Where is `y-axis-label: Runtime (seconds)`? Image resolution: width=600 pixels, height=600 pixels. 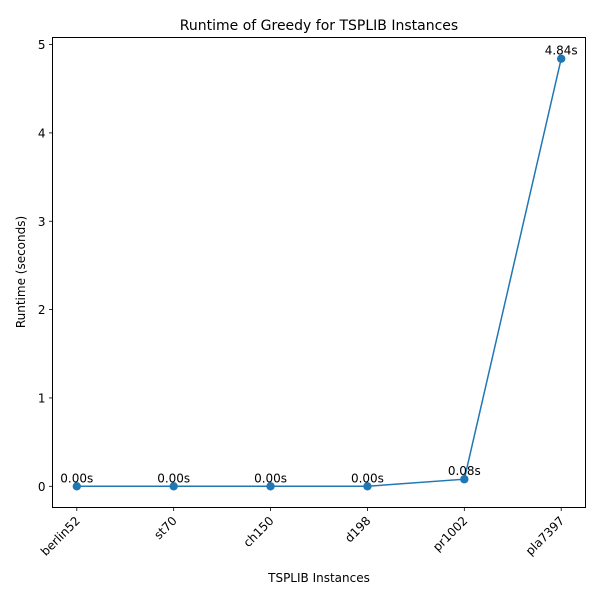 y-axis-label: Runtime (seconds) is located at coordinates (21, 272).